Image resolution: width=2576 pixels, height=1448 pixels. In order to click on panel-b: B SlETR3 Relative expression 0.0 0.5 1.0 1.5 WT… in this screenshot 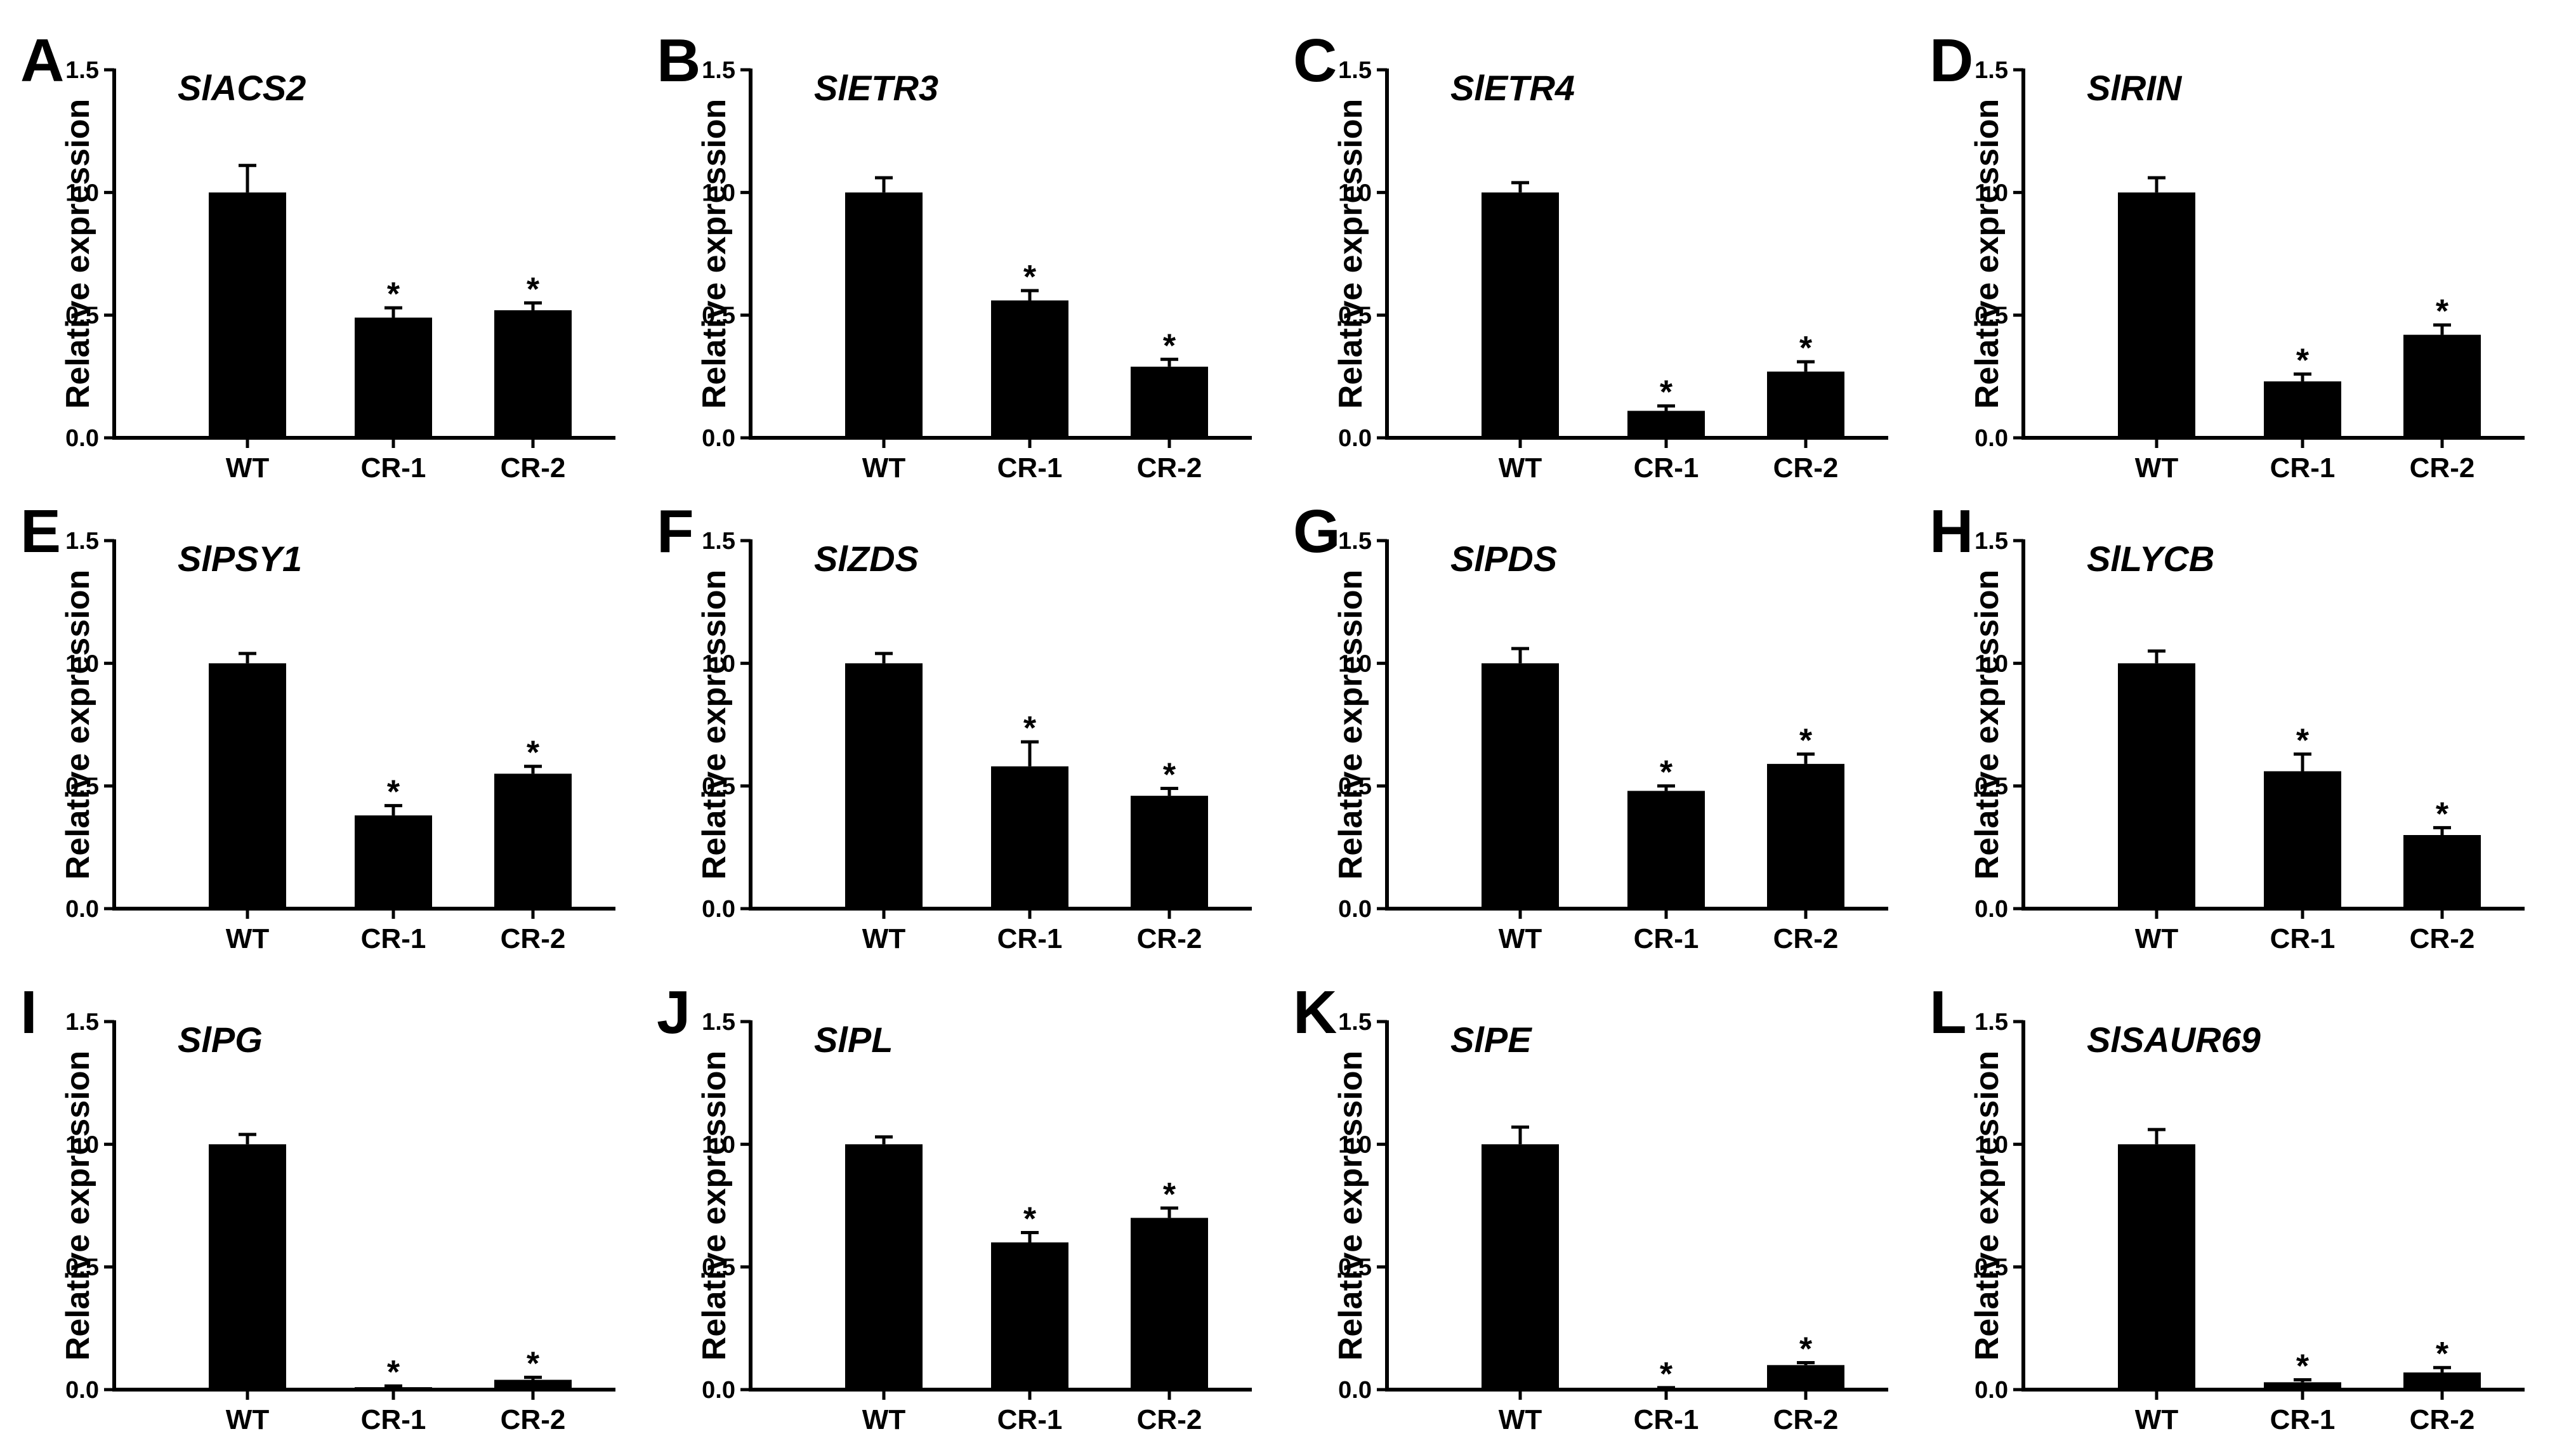, I will do `click(955, 255)`.